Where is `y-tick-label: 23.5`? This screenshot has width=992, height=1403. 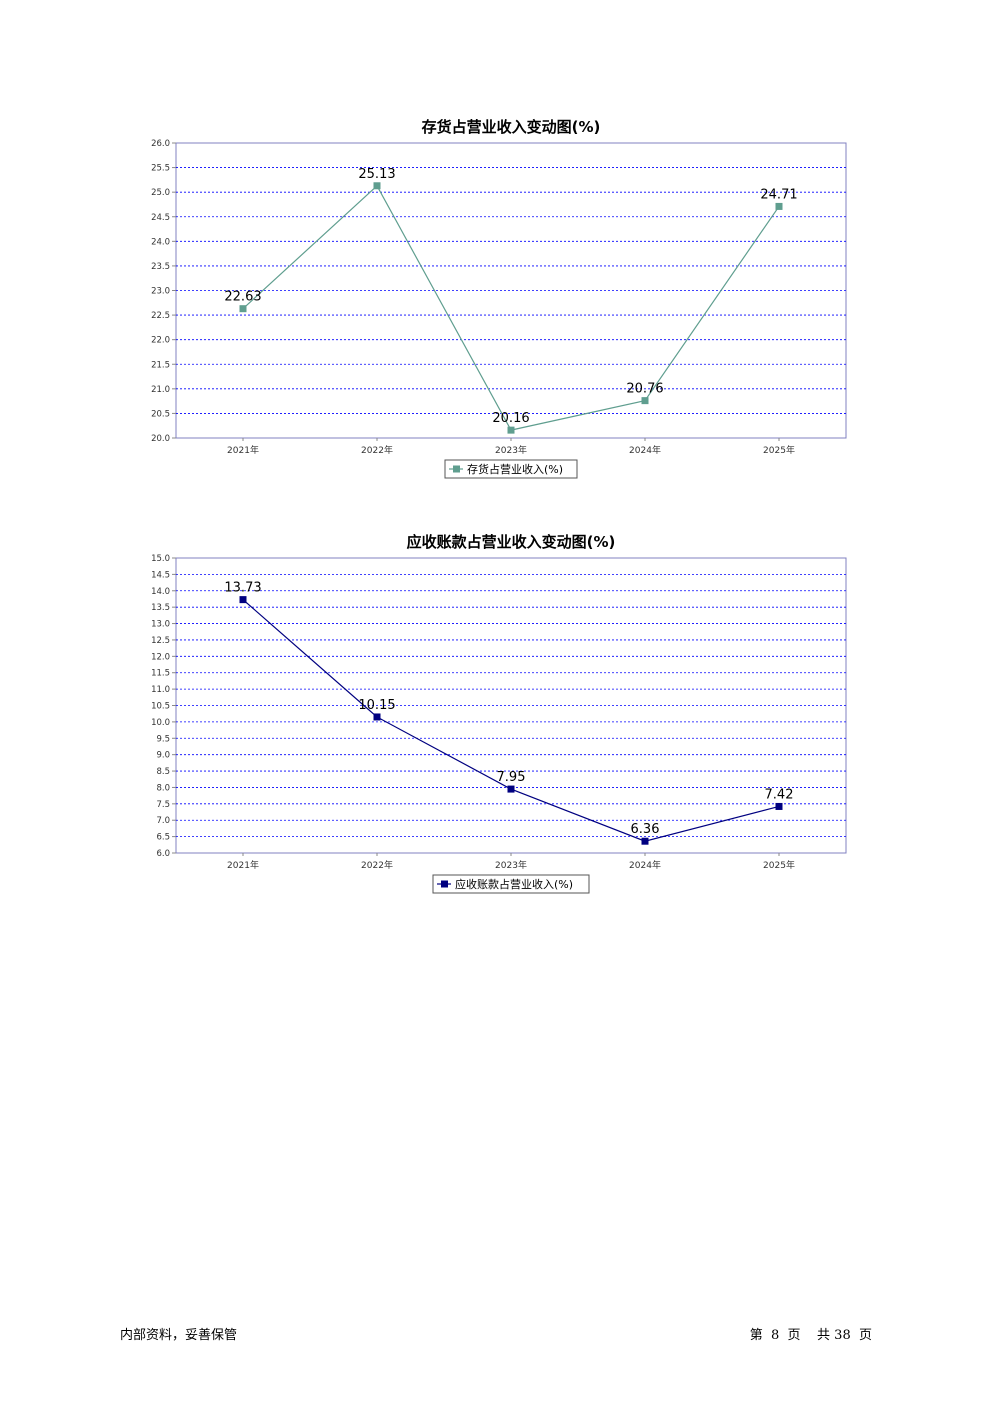 y-tick-label: 23.5 is located at coordinates (160, 267).